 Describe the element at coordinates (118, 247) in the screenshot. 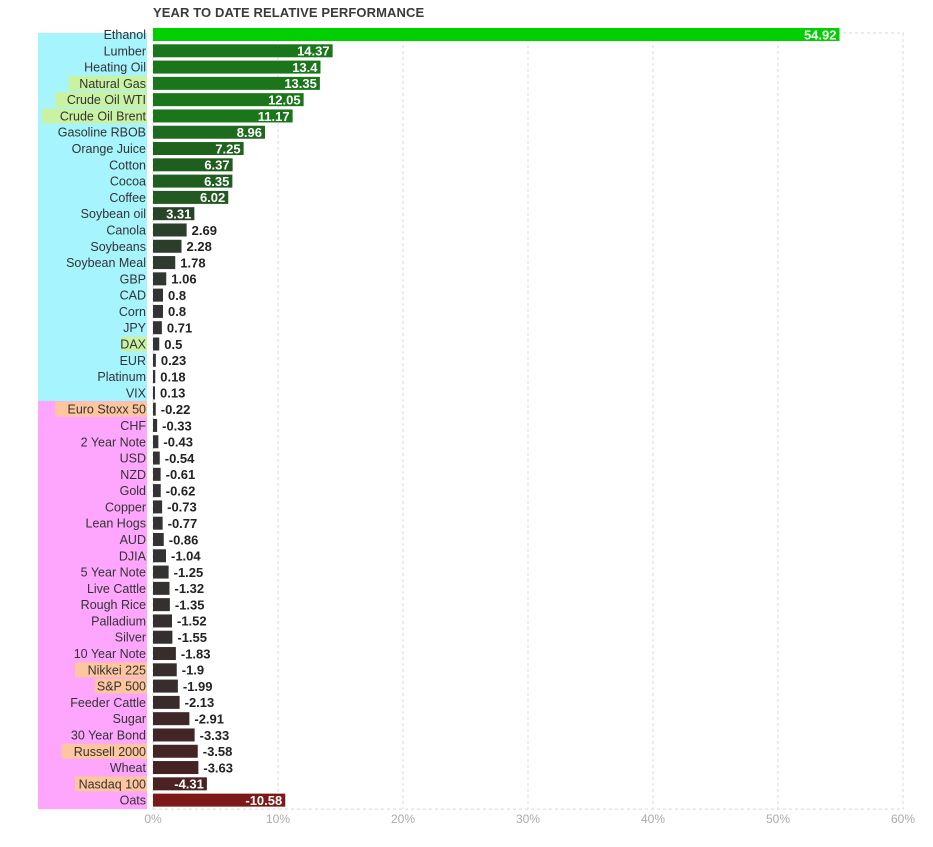

I see `category-label: Soybeans` at that location.